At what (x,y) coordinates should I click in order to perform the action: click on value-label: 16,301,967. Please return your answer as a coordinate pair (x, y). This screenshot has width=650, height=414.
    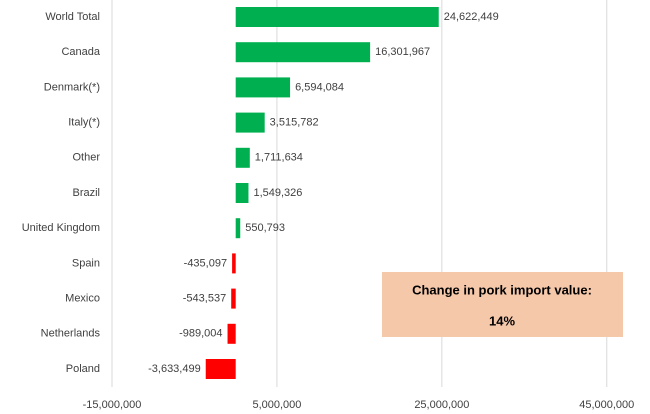
    Looking at the image, I should click on (402, 52).